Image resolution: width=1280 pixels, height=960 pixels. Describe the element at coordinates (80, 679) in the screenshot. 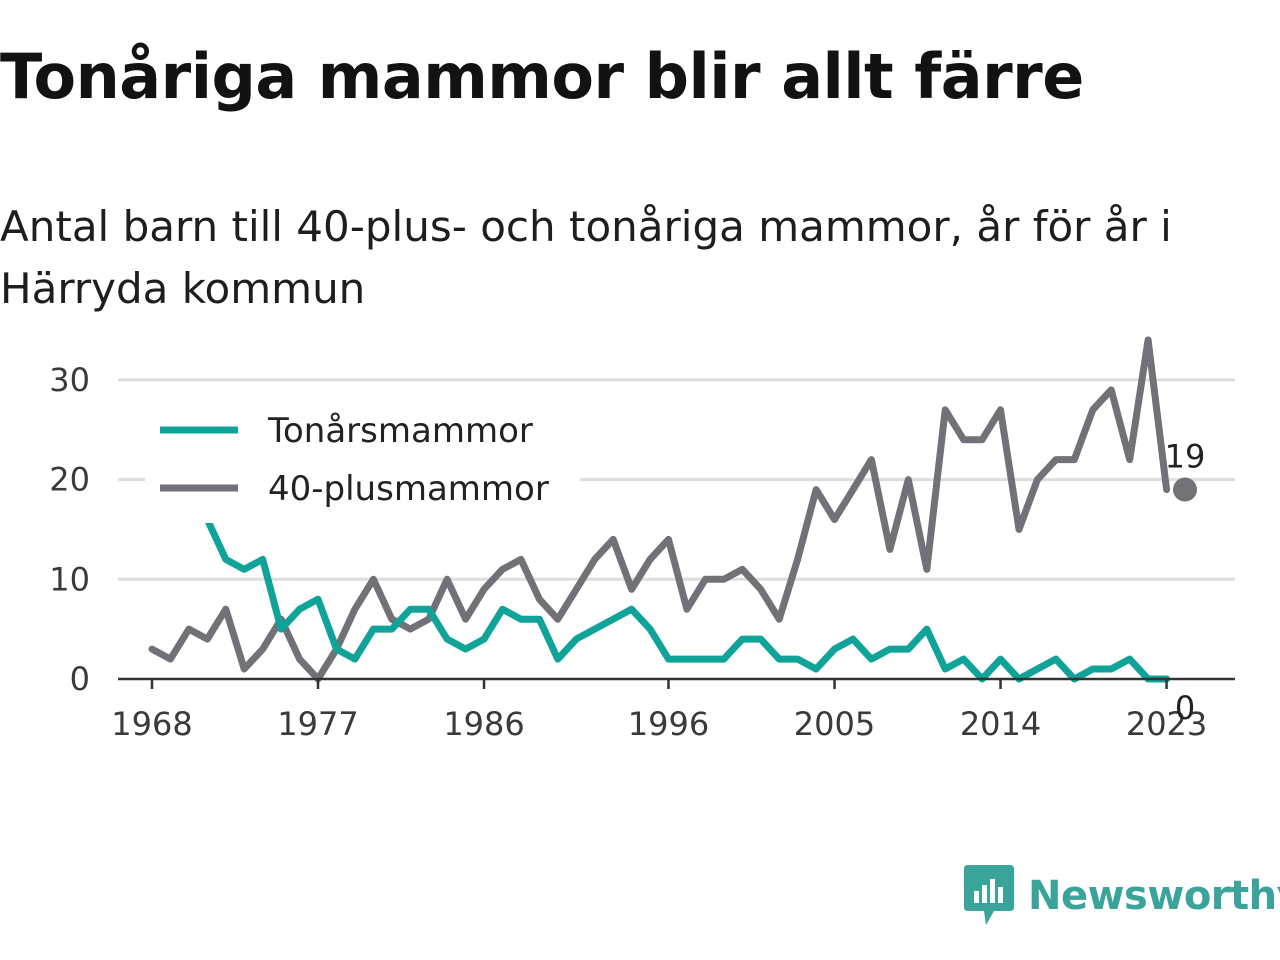

I see `y-tick-label: 0` at that location.